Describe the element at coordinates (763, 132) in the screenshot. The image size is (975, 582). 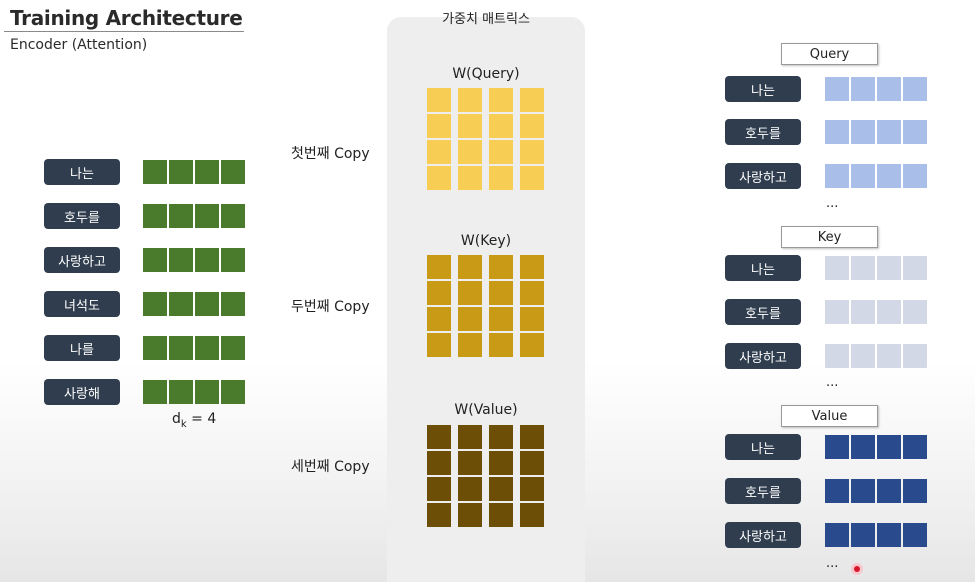
I see `query-word-token: 호두를` at that location.